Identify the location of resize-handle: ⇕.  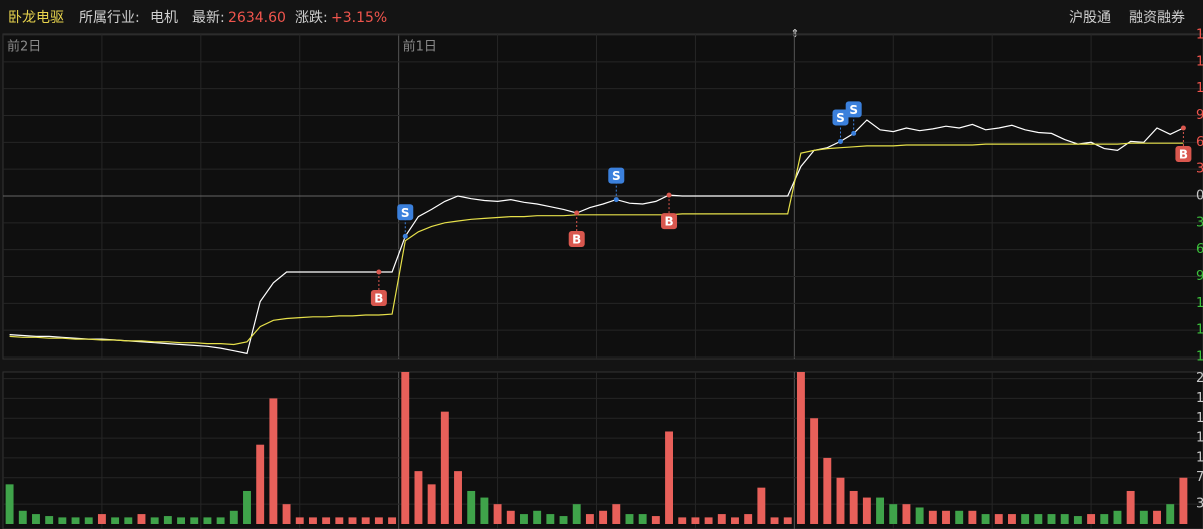
(794, 33).